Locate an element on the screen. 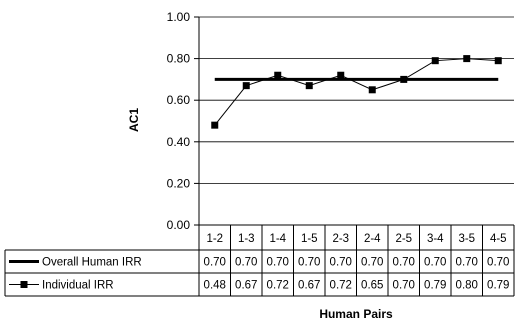 This screenshot has width=522, height=333. x-tick-label: 4-5 is located at coordinates (498, 239).